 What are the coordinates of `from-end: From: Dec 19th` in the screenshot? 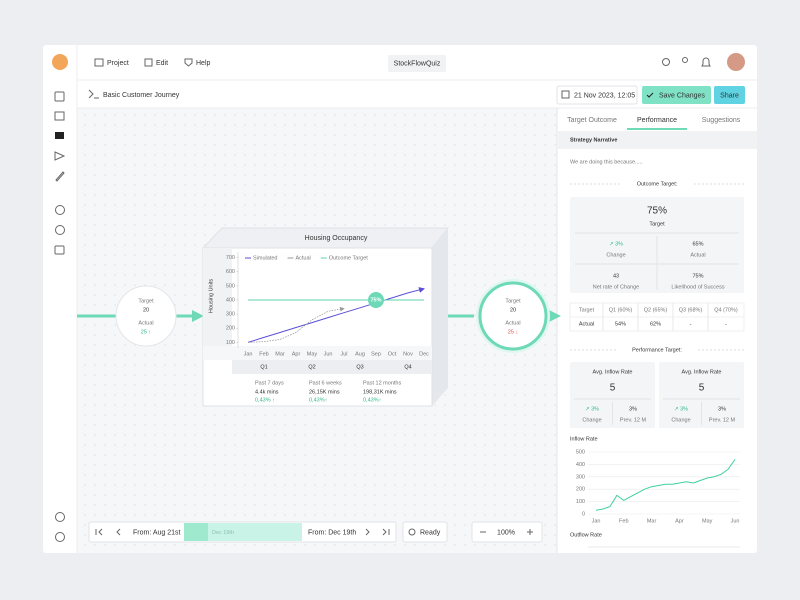 It's located at (332, 532).